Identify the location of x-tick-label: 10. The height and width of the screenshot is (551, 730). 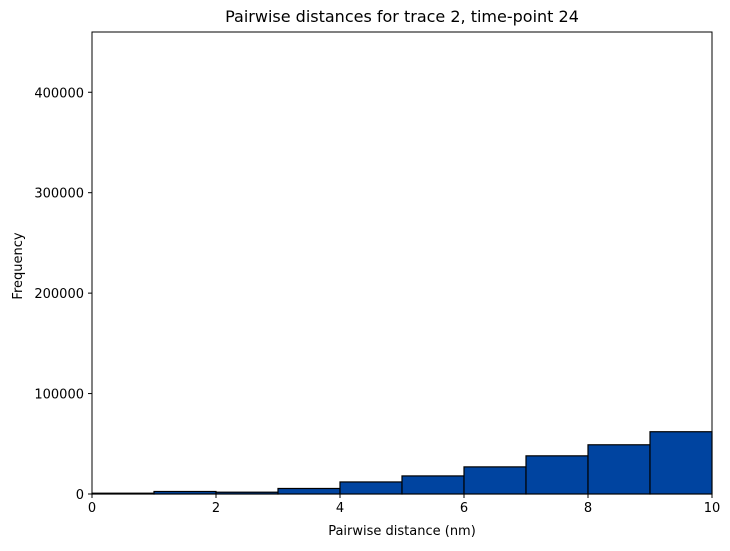
(712, 508).